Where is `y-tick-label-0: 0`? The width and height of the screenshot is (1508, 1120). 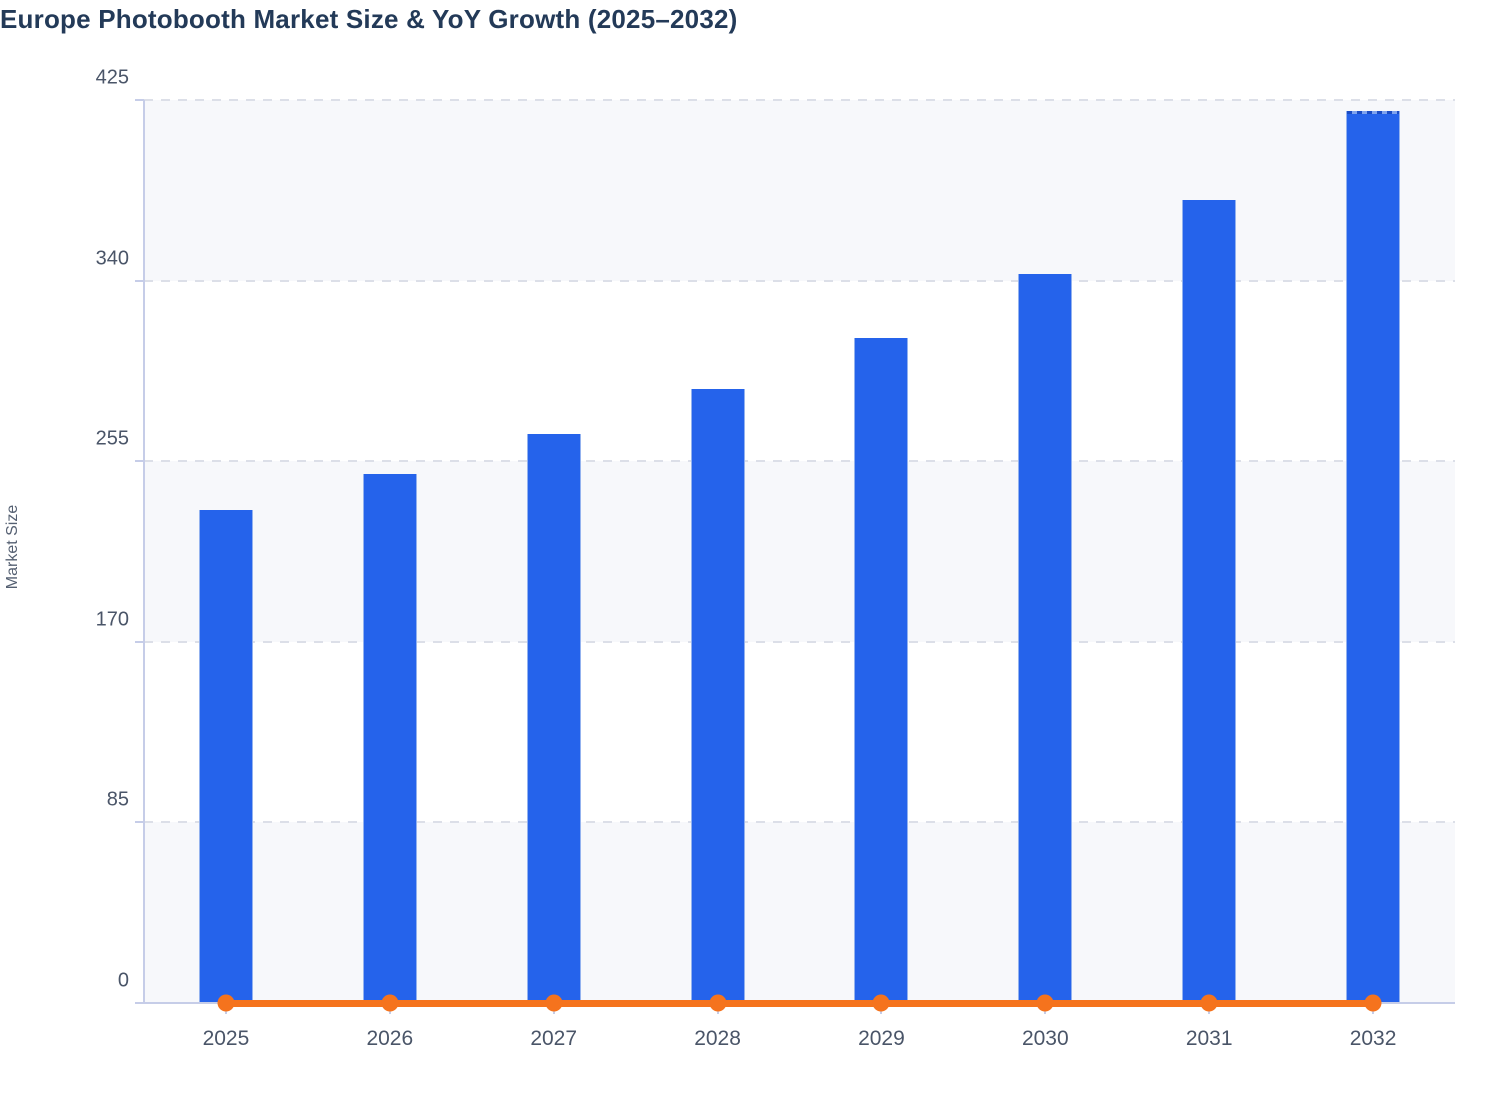
y-tick-label-0: 0 is located at coordinates (123, 980).